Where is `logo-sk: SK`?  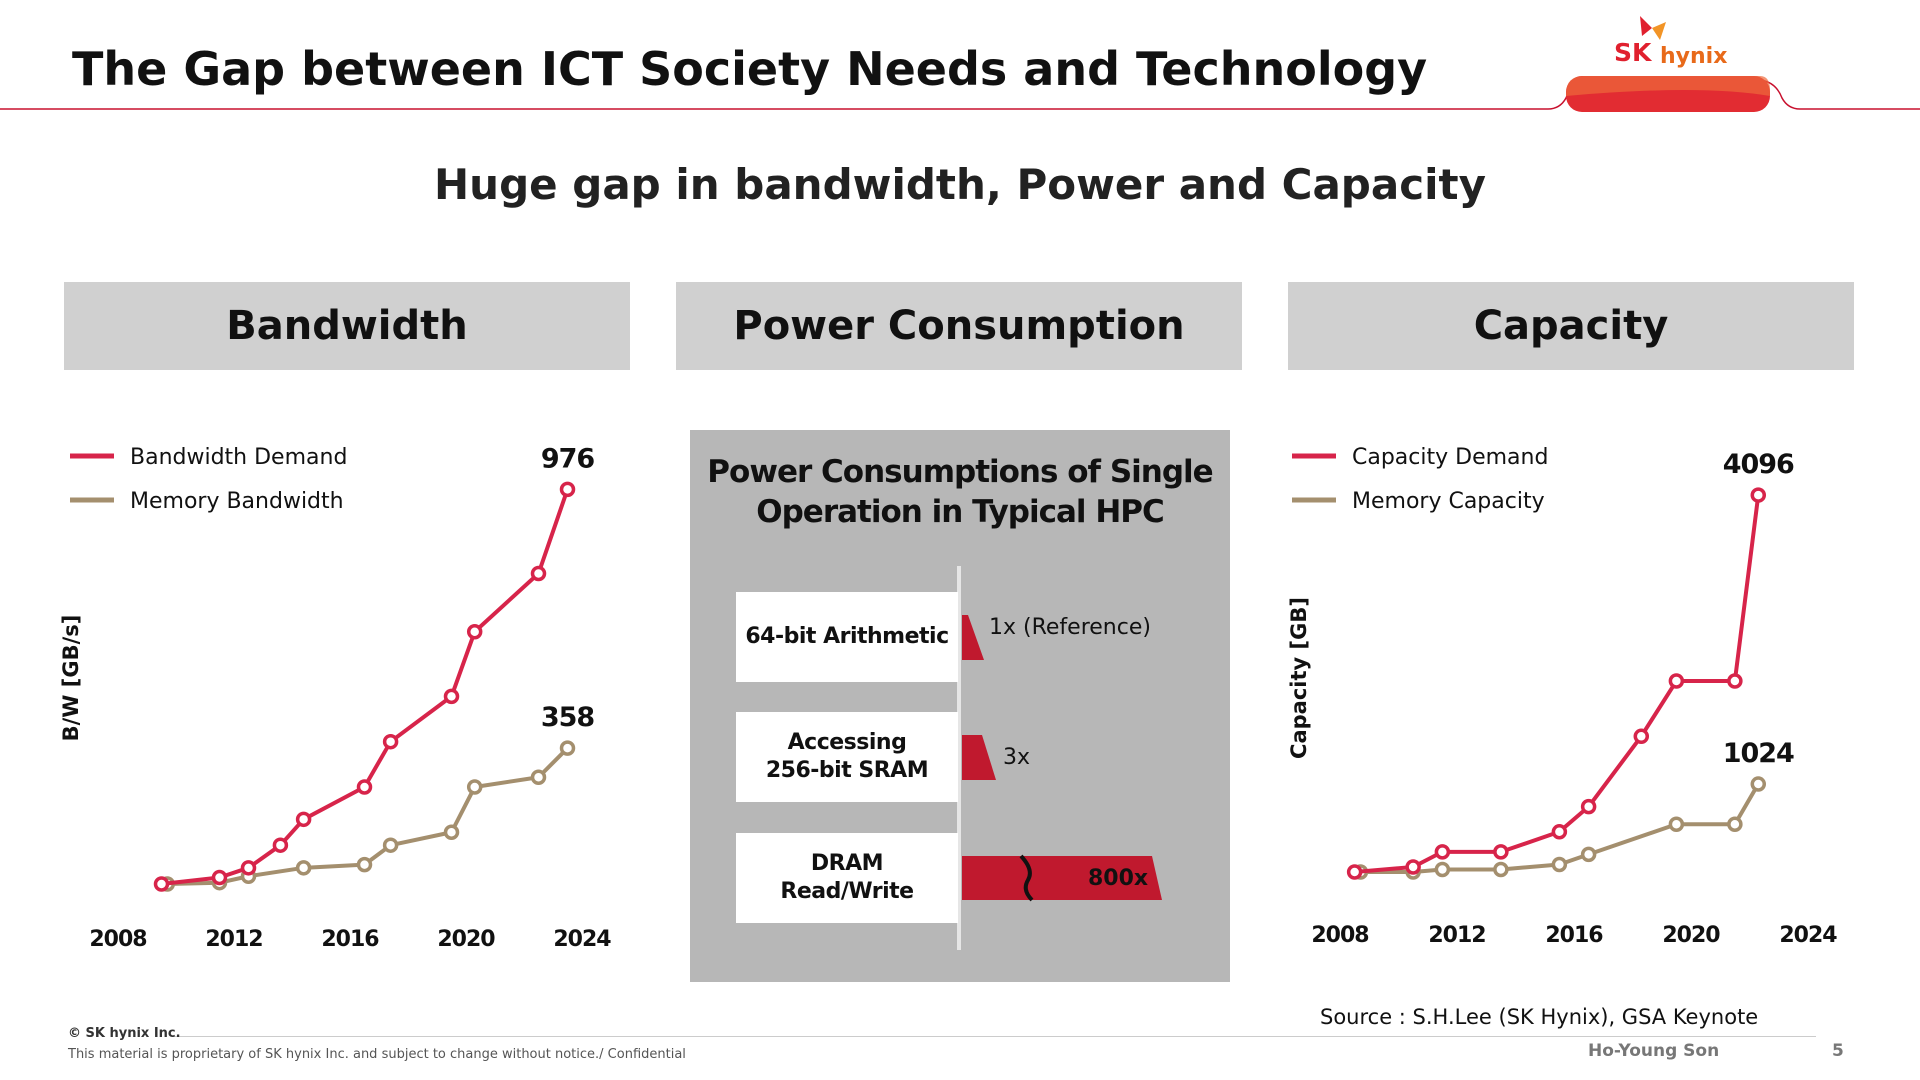 logo-sk: SK is located at coordinates (1633, 52).